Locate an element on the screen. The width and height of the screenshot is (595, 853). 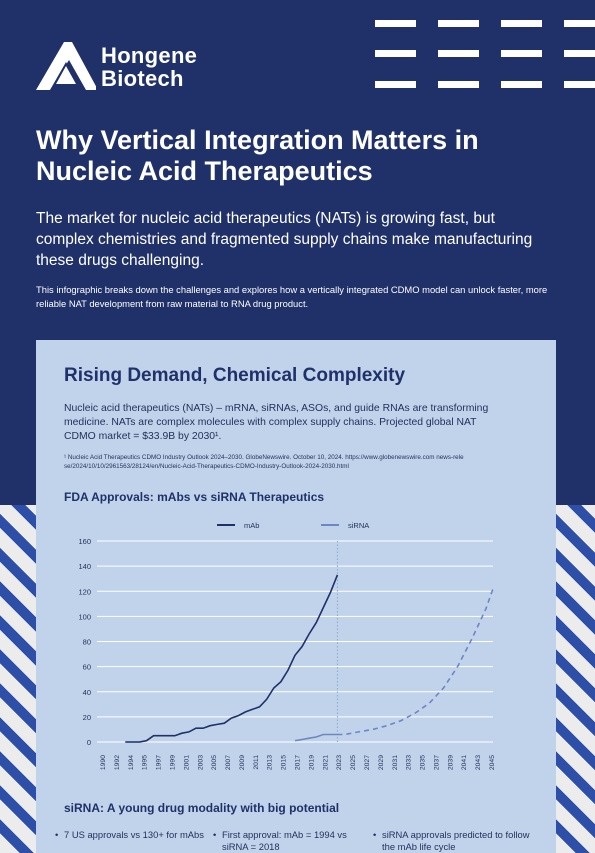
x-tick-label: 2039 is located at coordinates (450, 762).